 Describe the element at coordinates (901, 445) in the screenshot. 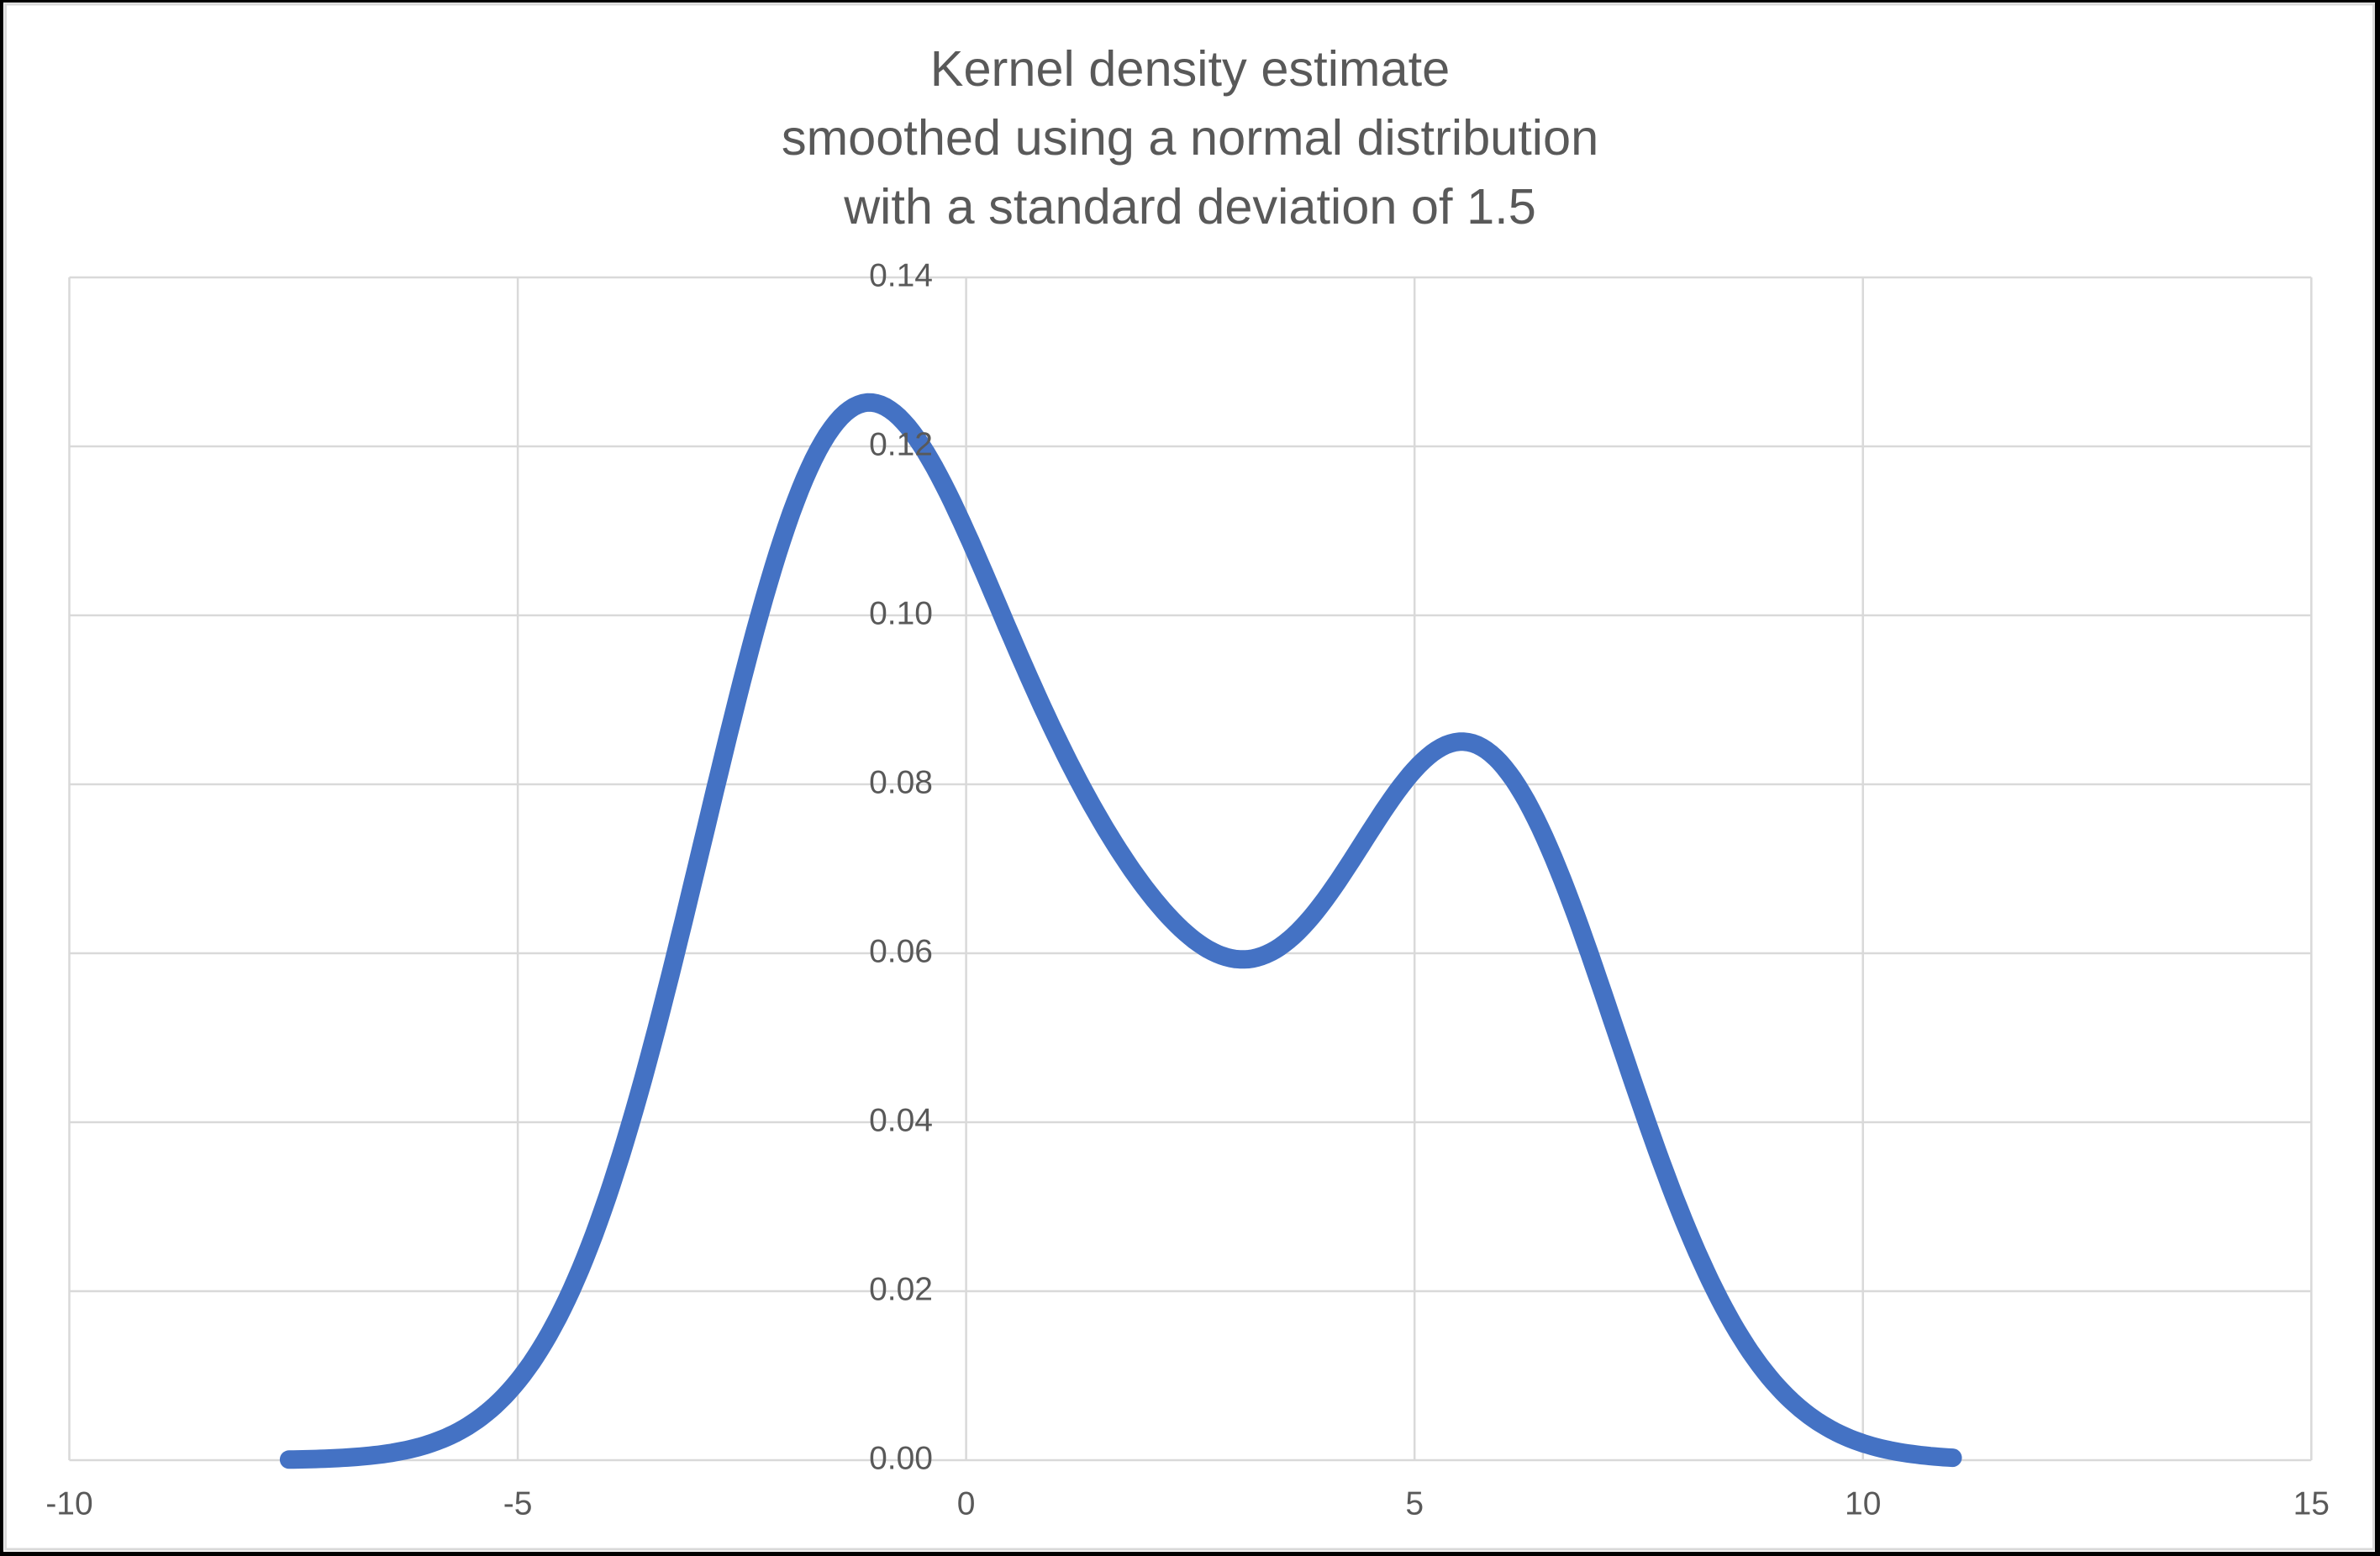

I see `svg-text: 0.12` at that location.